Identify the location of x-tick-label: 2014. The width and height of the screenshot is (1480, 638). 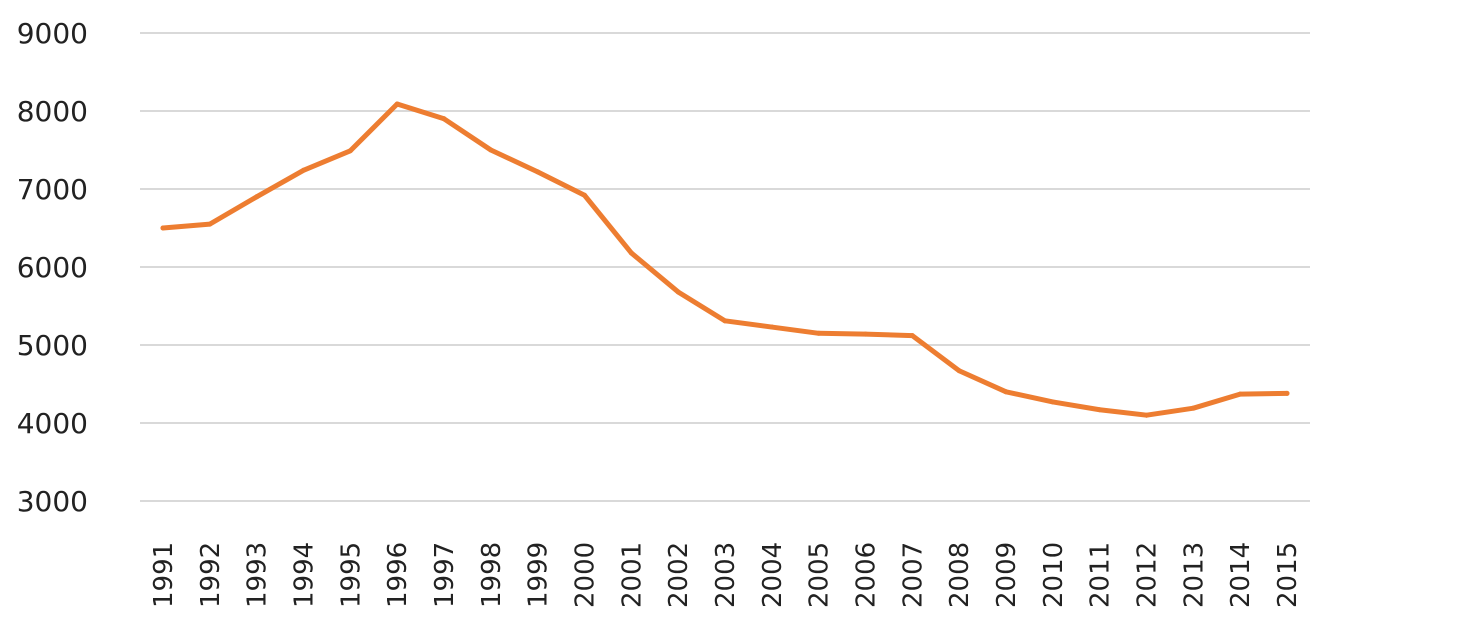
(1241, 575).